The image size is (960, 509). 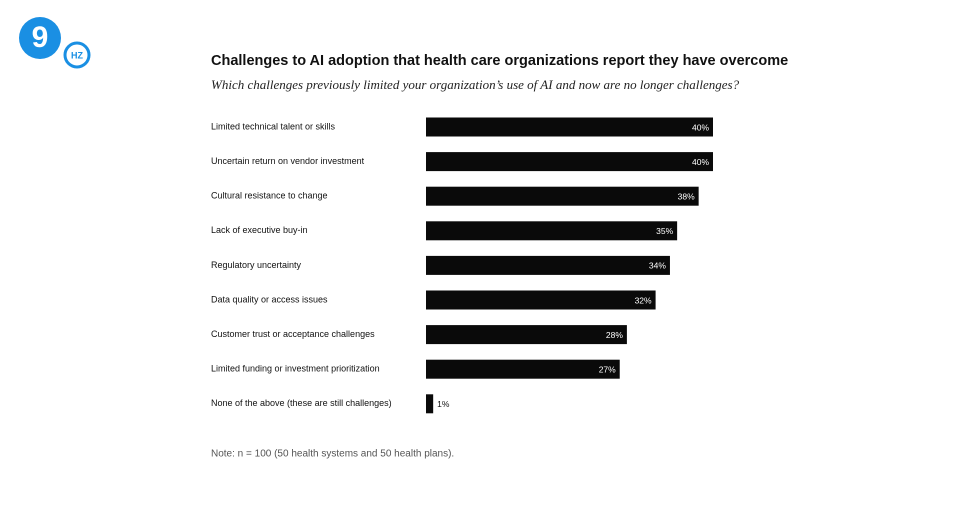 What do you see at coordinates (288, 161) in the screenshot?
I see `category-label: Uncertain return on vendor investment` at bounding box center [288, 161].